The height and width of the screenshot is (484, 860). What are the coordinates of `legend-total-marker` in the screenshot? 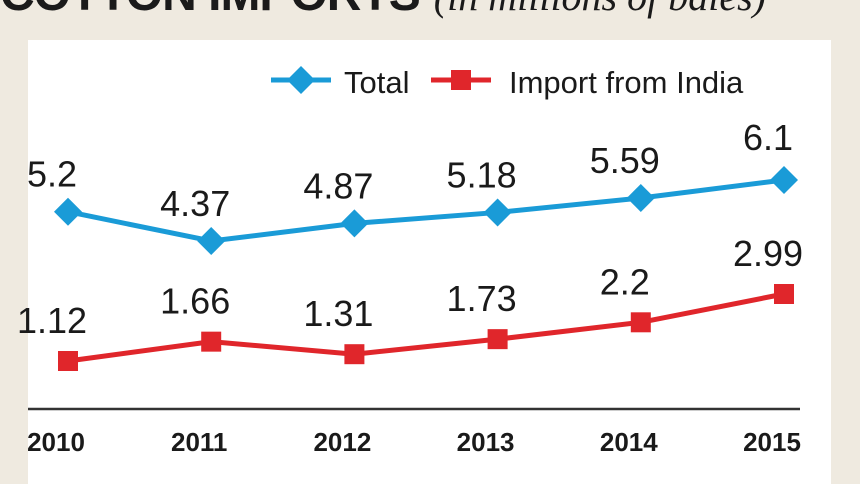 It's located at (301, 80).